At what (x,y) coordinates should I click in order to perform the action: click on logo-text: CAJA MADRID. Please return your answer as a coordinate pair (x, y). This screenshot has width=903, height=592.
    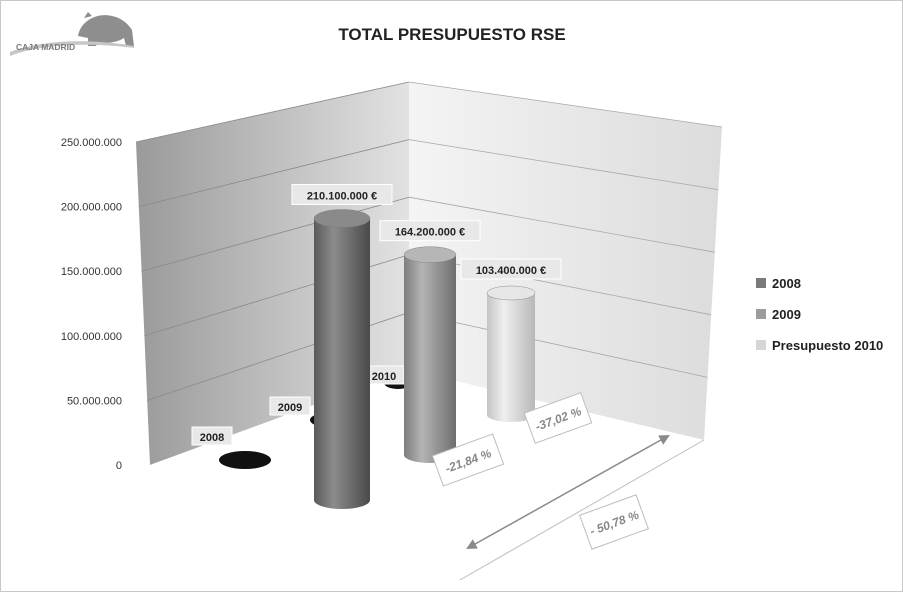
    Looking at the image, I should click on (45, 47).